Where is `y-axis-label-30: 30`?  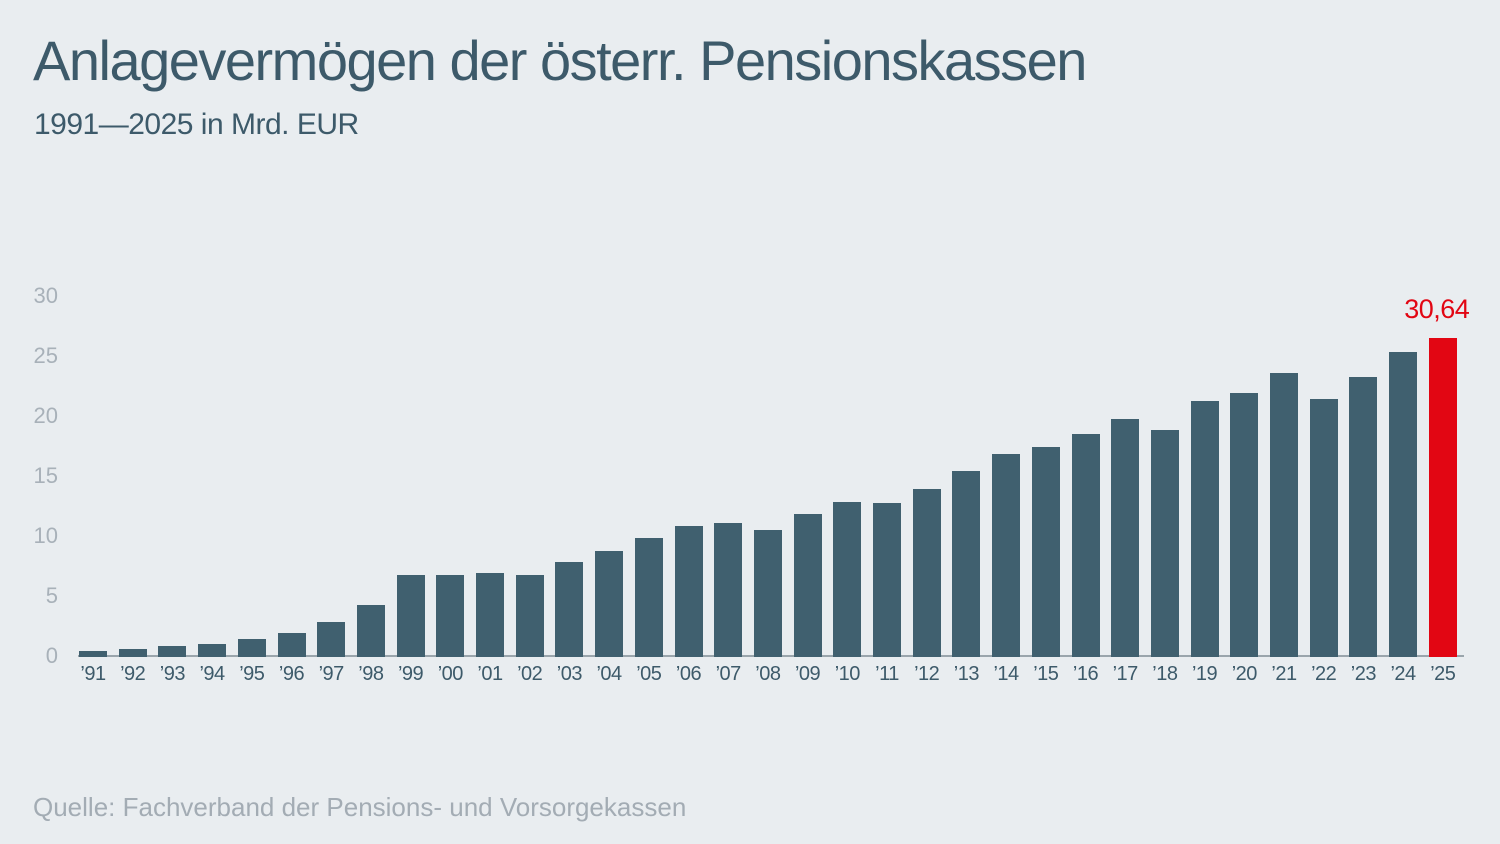
y-axis-label-30: 30 is located at coordinates (45, 295).